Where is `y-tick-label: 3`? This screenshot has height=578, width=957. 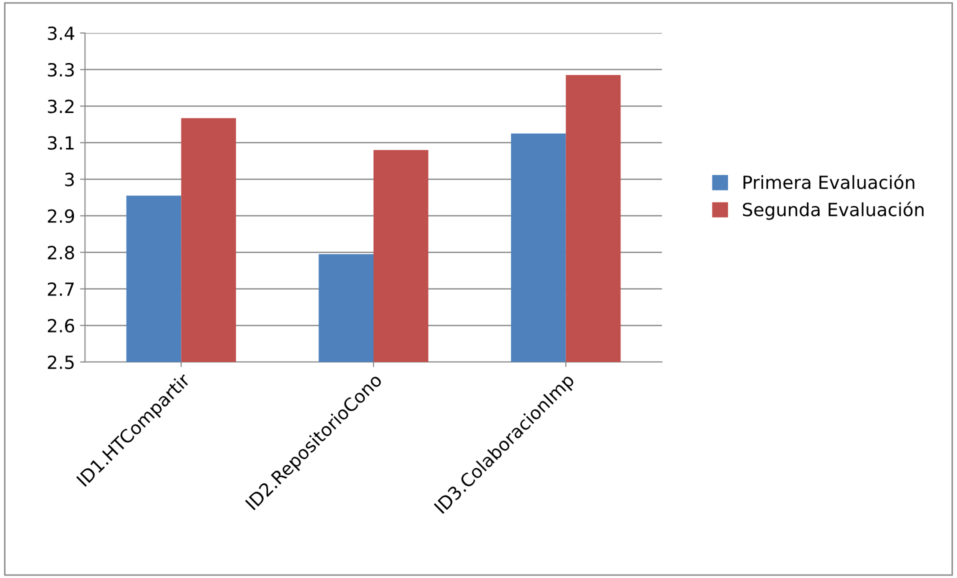 y-tick-label: 3 is located at coordinates (69, 179).